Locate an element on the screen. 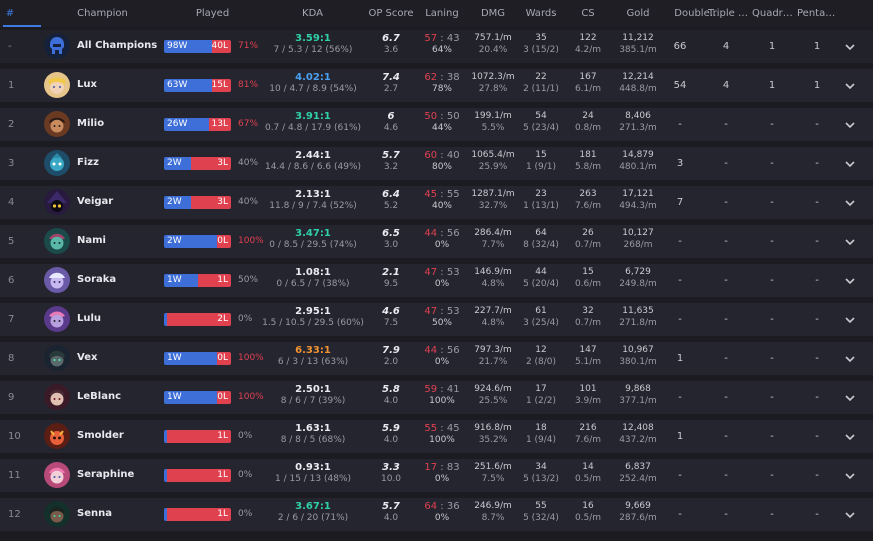 This screenshot has width=873, height=541. header-op-score: OP Score is located at coordinates (391, 13).